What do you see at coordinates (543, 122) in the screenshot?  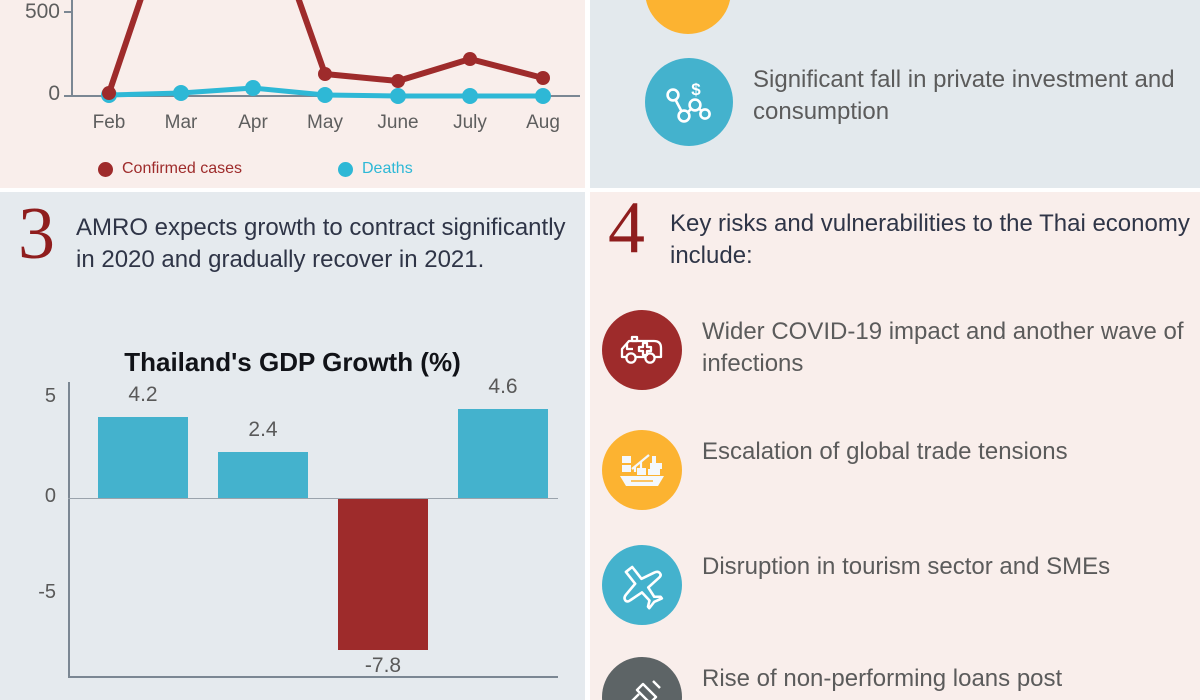 I see `line-chart-xtick-aug: Aug` at bounding box center [543, 122].